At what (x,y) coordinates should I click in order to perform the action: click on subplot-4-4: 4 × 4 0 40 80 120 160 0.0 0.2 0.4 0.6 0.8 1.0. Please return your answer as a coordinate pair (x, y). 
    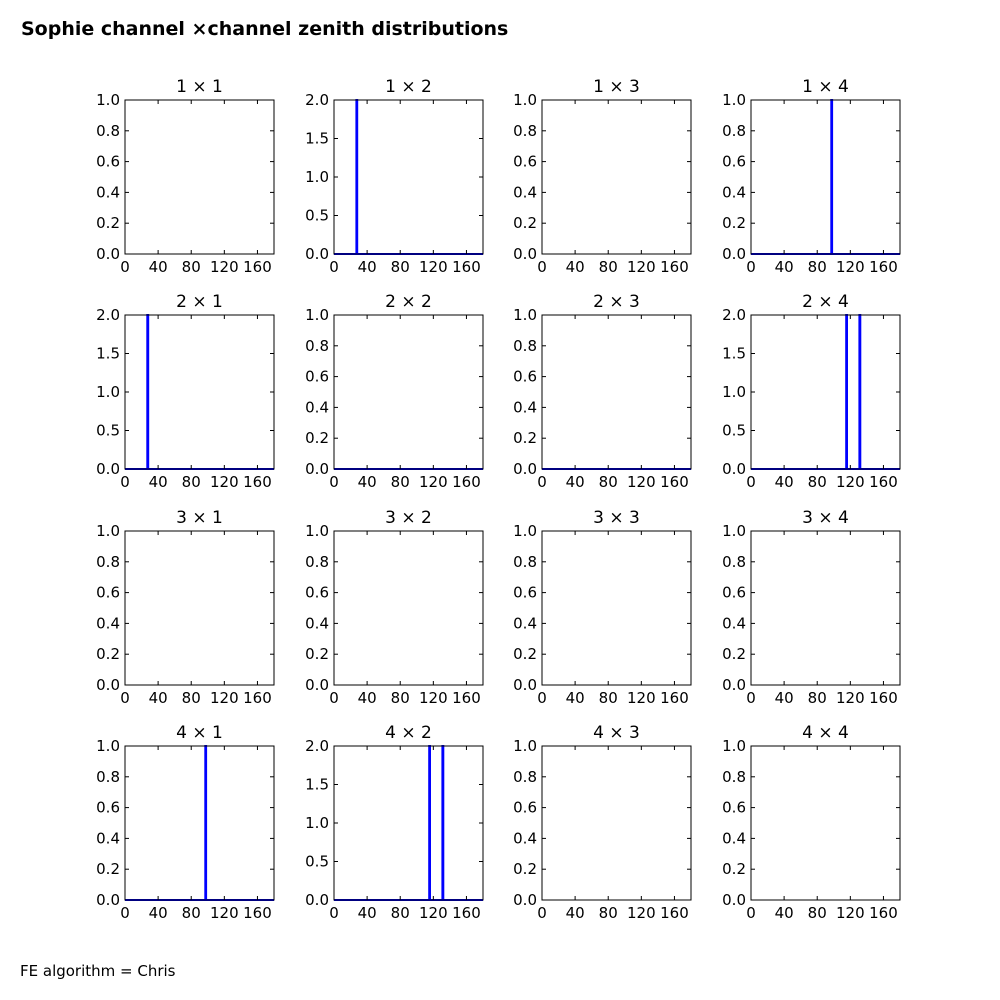
    Looking at the image, I should click on (811, 822).